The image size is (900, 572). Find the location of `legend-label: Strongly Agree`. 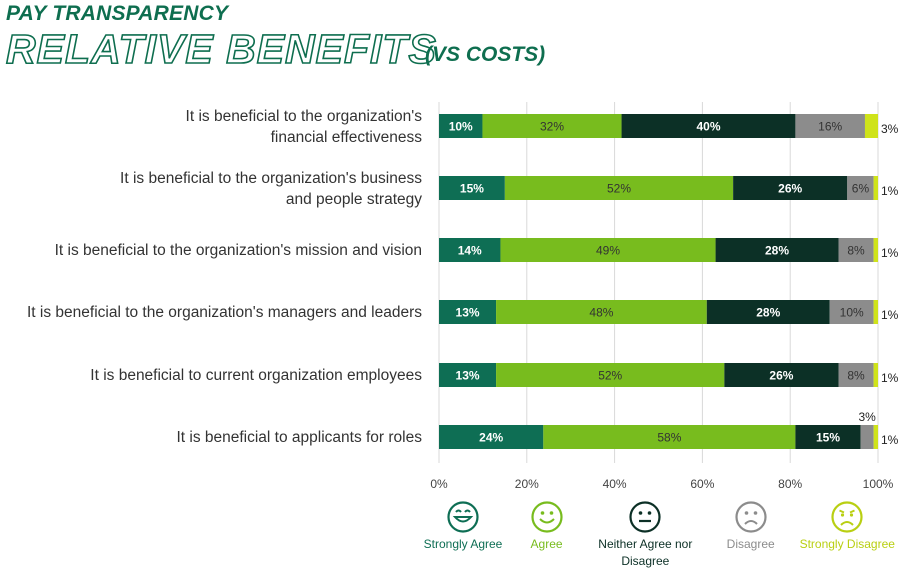

legend-label: Strongly Agree is located at coordinates (463, 544).